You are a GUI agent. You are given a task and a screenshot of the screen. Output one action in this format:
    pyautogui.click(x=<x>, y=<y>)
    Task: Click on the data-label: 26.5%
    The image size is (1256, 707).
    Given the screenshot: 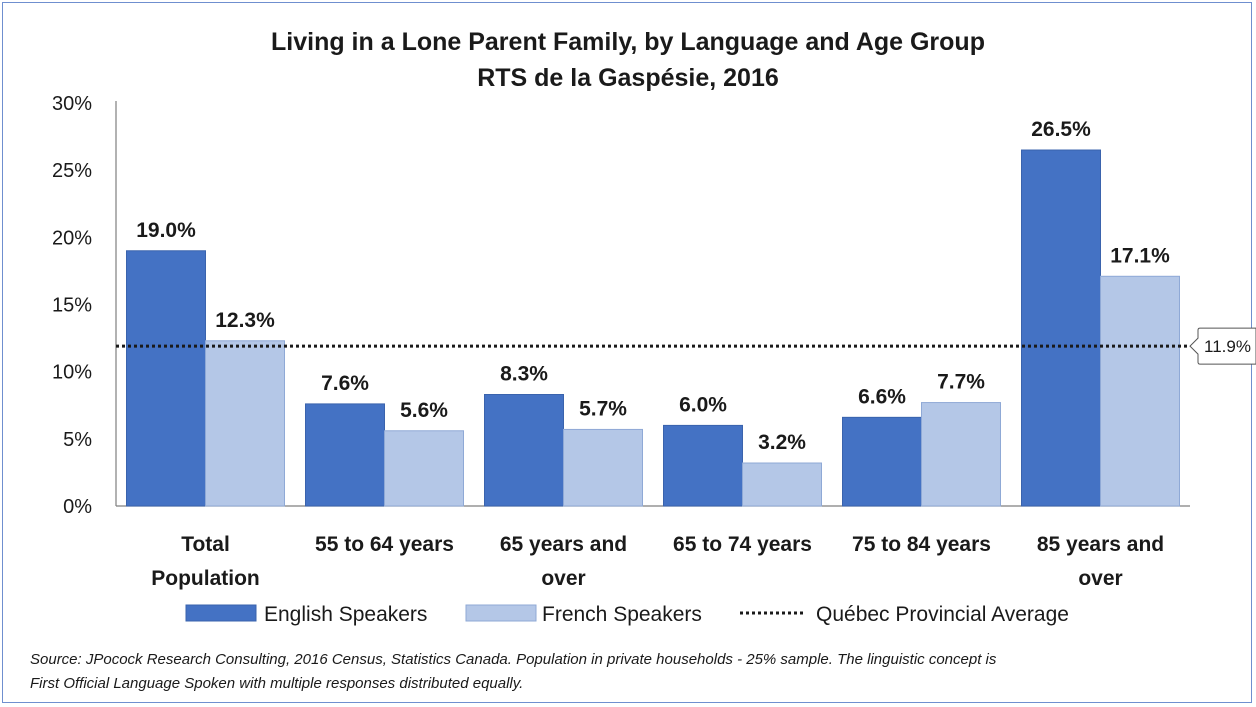 What is the action you would take?
    pyautogui.click(x=1061, y=129)
    